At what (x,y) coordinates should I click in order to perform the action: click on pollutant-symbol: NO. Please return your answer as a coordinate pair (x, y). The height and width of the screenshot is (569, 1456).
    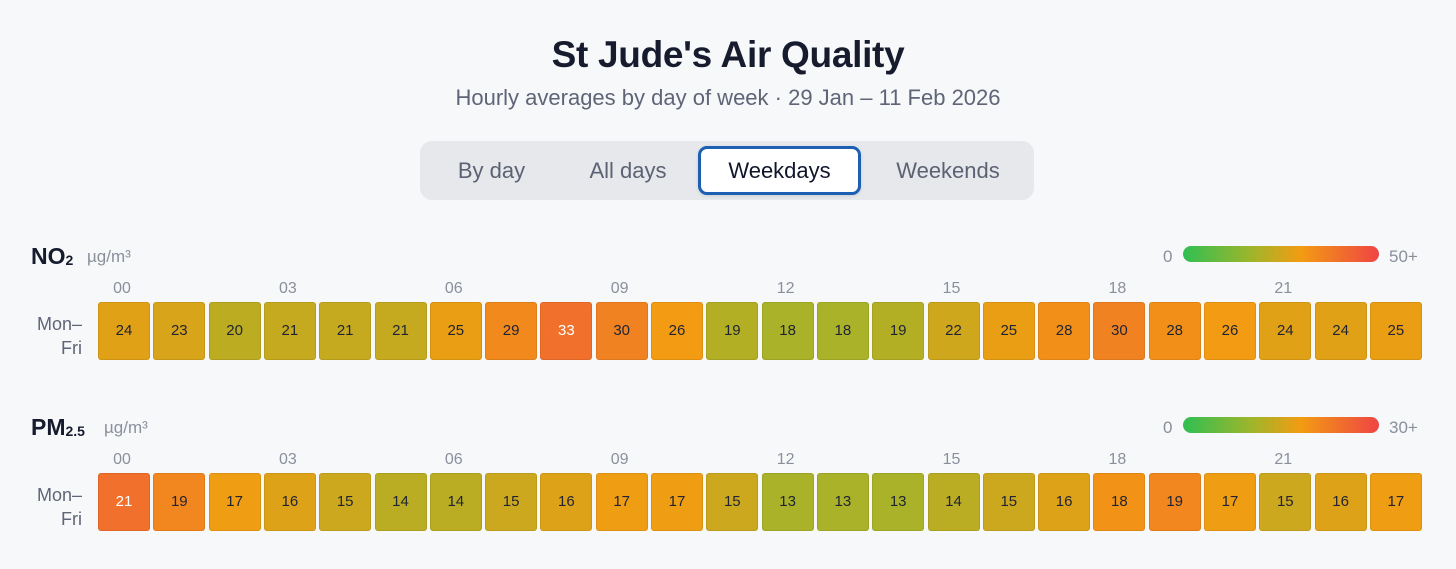
    Looking at the image, I should click on (48, 256).